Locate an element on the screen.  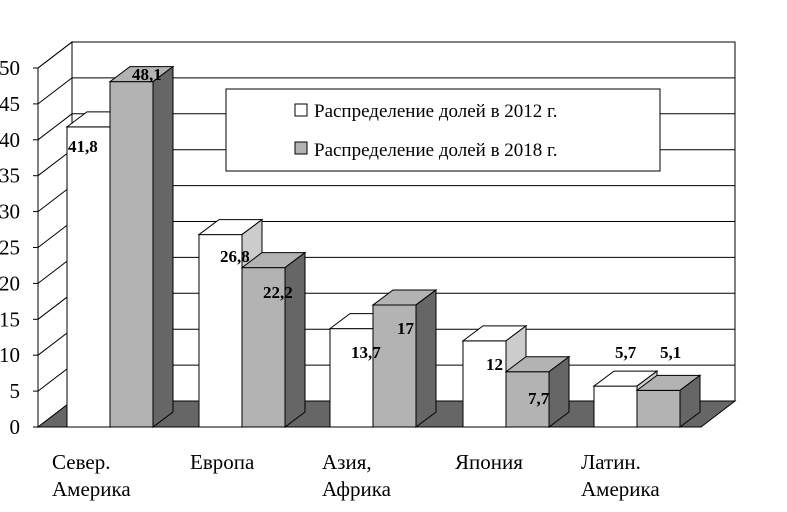
data-label: 7,7 is located at coordinates (539, 398).